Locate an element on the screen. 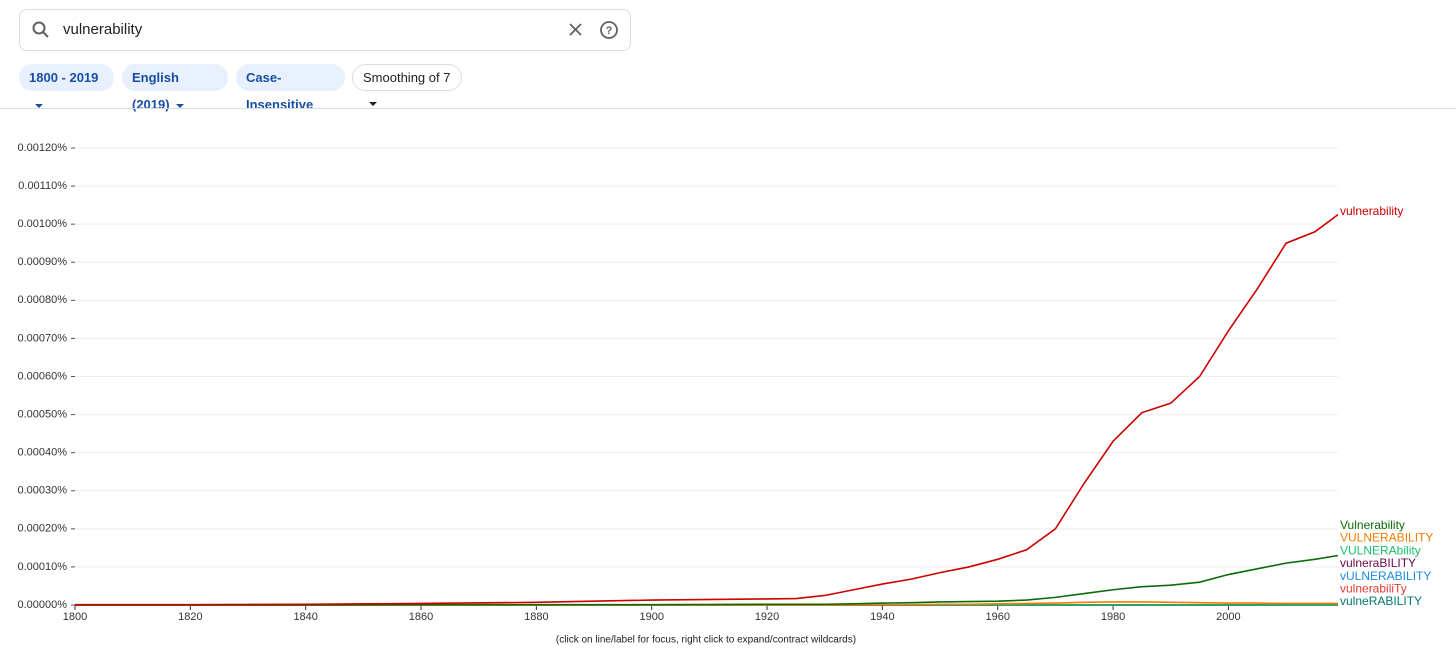 This screenshot has width=1456, height=656. y-tick-label: 0.00020% is located at coordinates (42, 529).